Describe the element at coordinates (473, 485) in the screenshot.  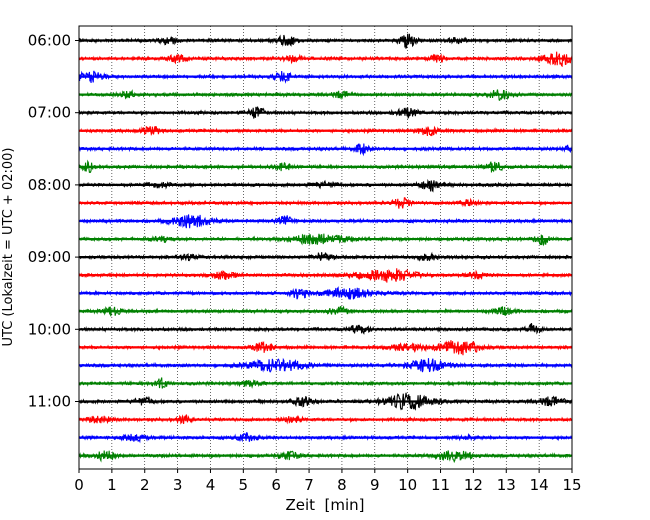
I see `x-tick-label: 12` at that location.